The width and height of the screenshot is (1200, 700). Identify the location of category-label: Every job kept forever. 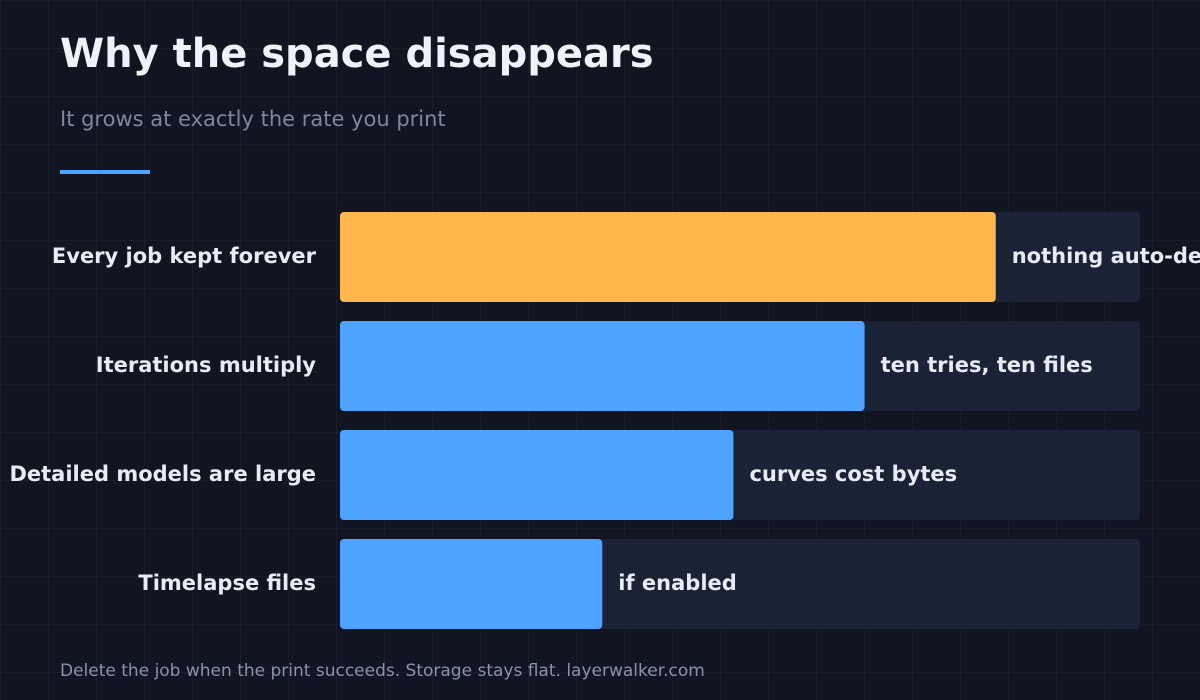
(184, 256).